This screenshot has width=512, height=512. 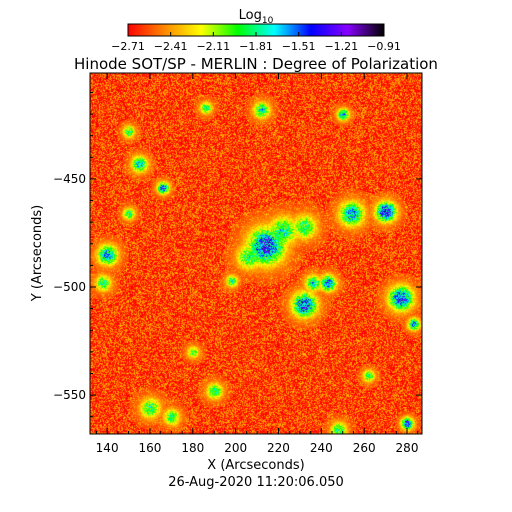 What do you see at coordinates (256, 17) in the screenshot?
I see `colorbar-label: Log10` at bounding box center [256, 17].